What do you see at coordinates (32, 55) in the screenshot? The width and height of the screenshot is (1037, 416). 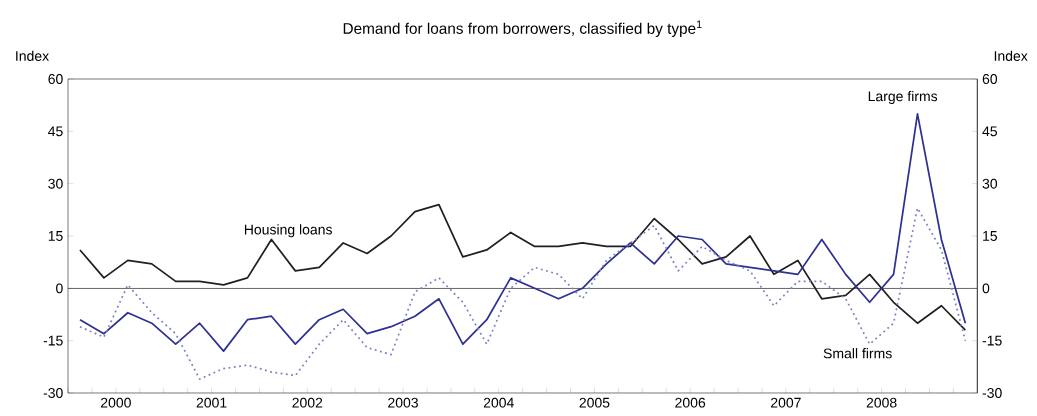 I see `y-axis-title: Index` at bounding box center [32, 55].